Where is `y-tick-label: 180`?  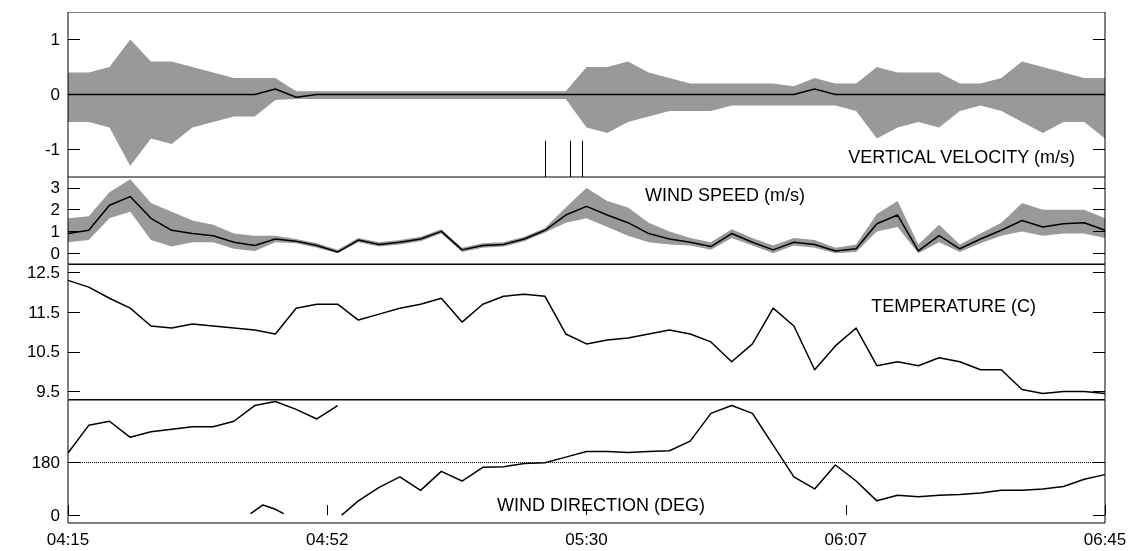 y-tick-label: 180 is located at coordinates (45, 463).